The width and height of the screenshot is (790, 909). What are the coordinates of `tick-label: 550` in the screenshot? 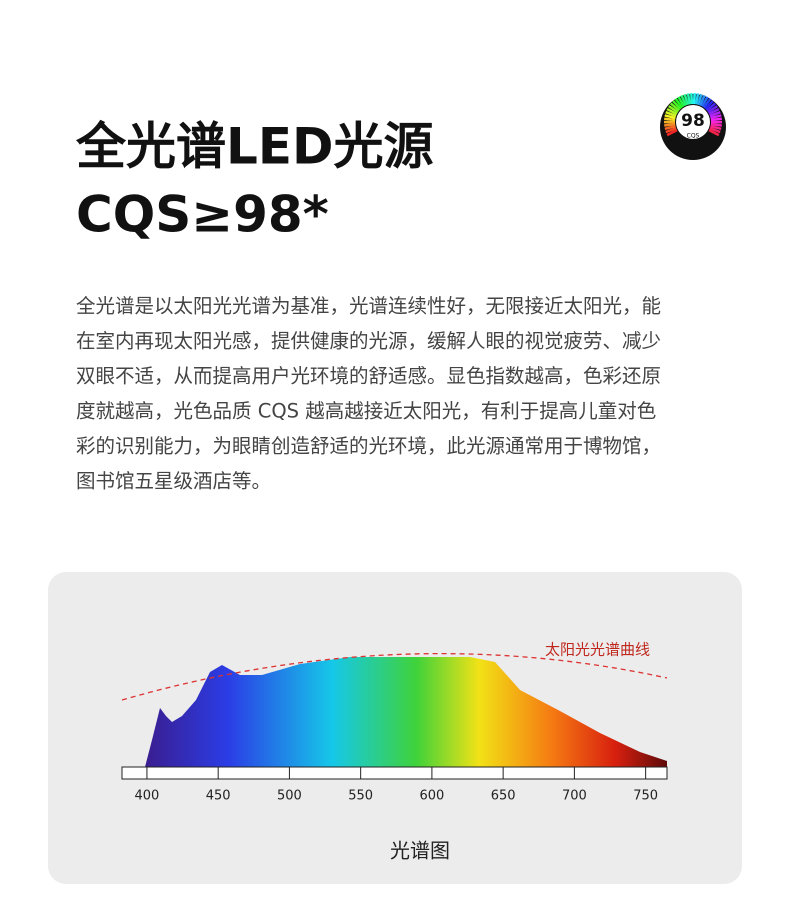 It's located at (360, 796).